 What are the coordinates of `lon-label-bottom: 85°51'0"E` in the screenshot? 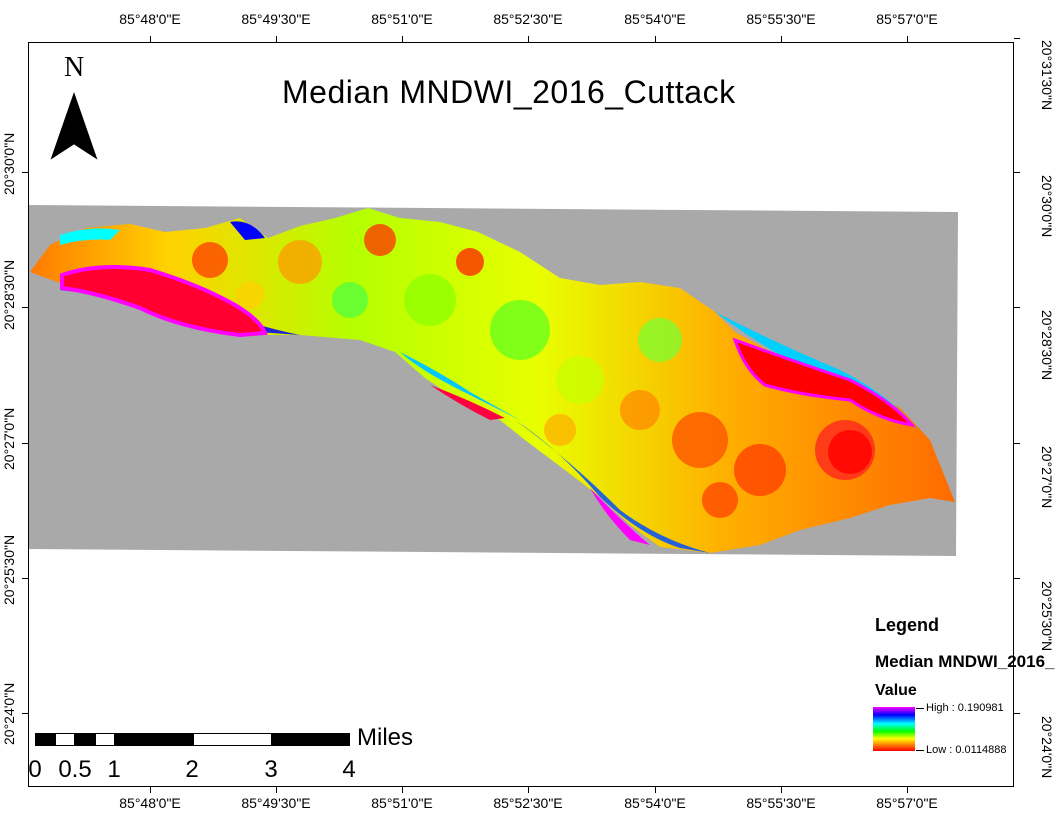 It's located at (402, 803).